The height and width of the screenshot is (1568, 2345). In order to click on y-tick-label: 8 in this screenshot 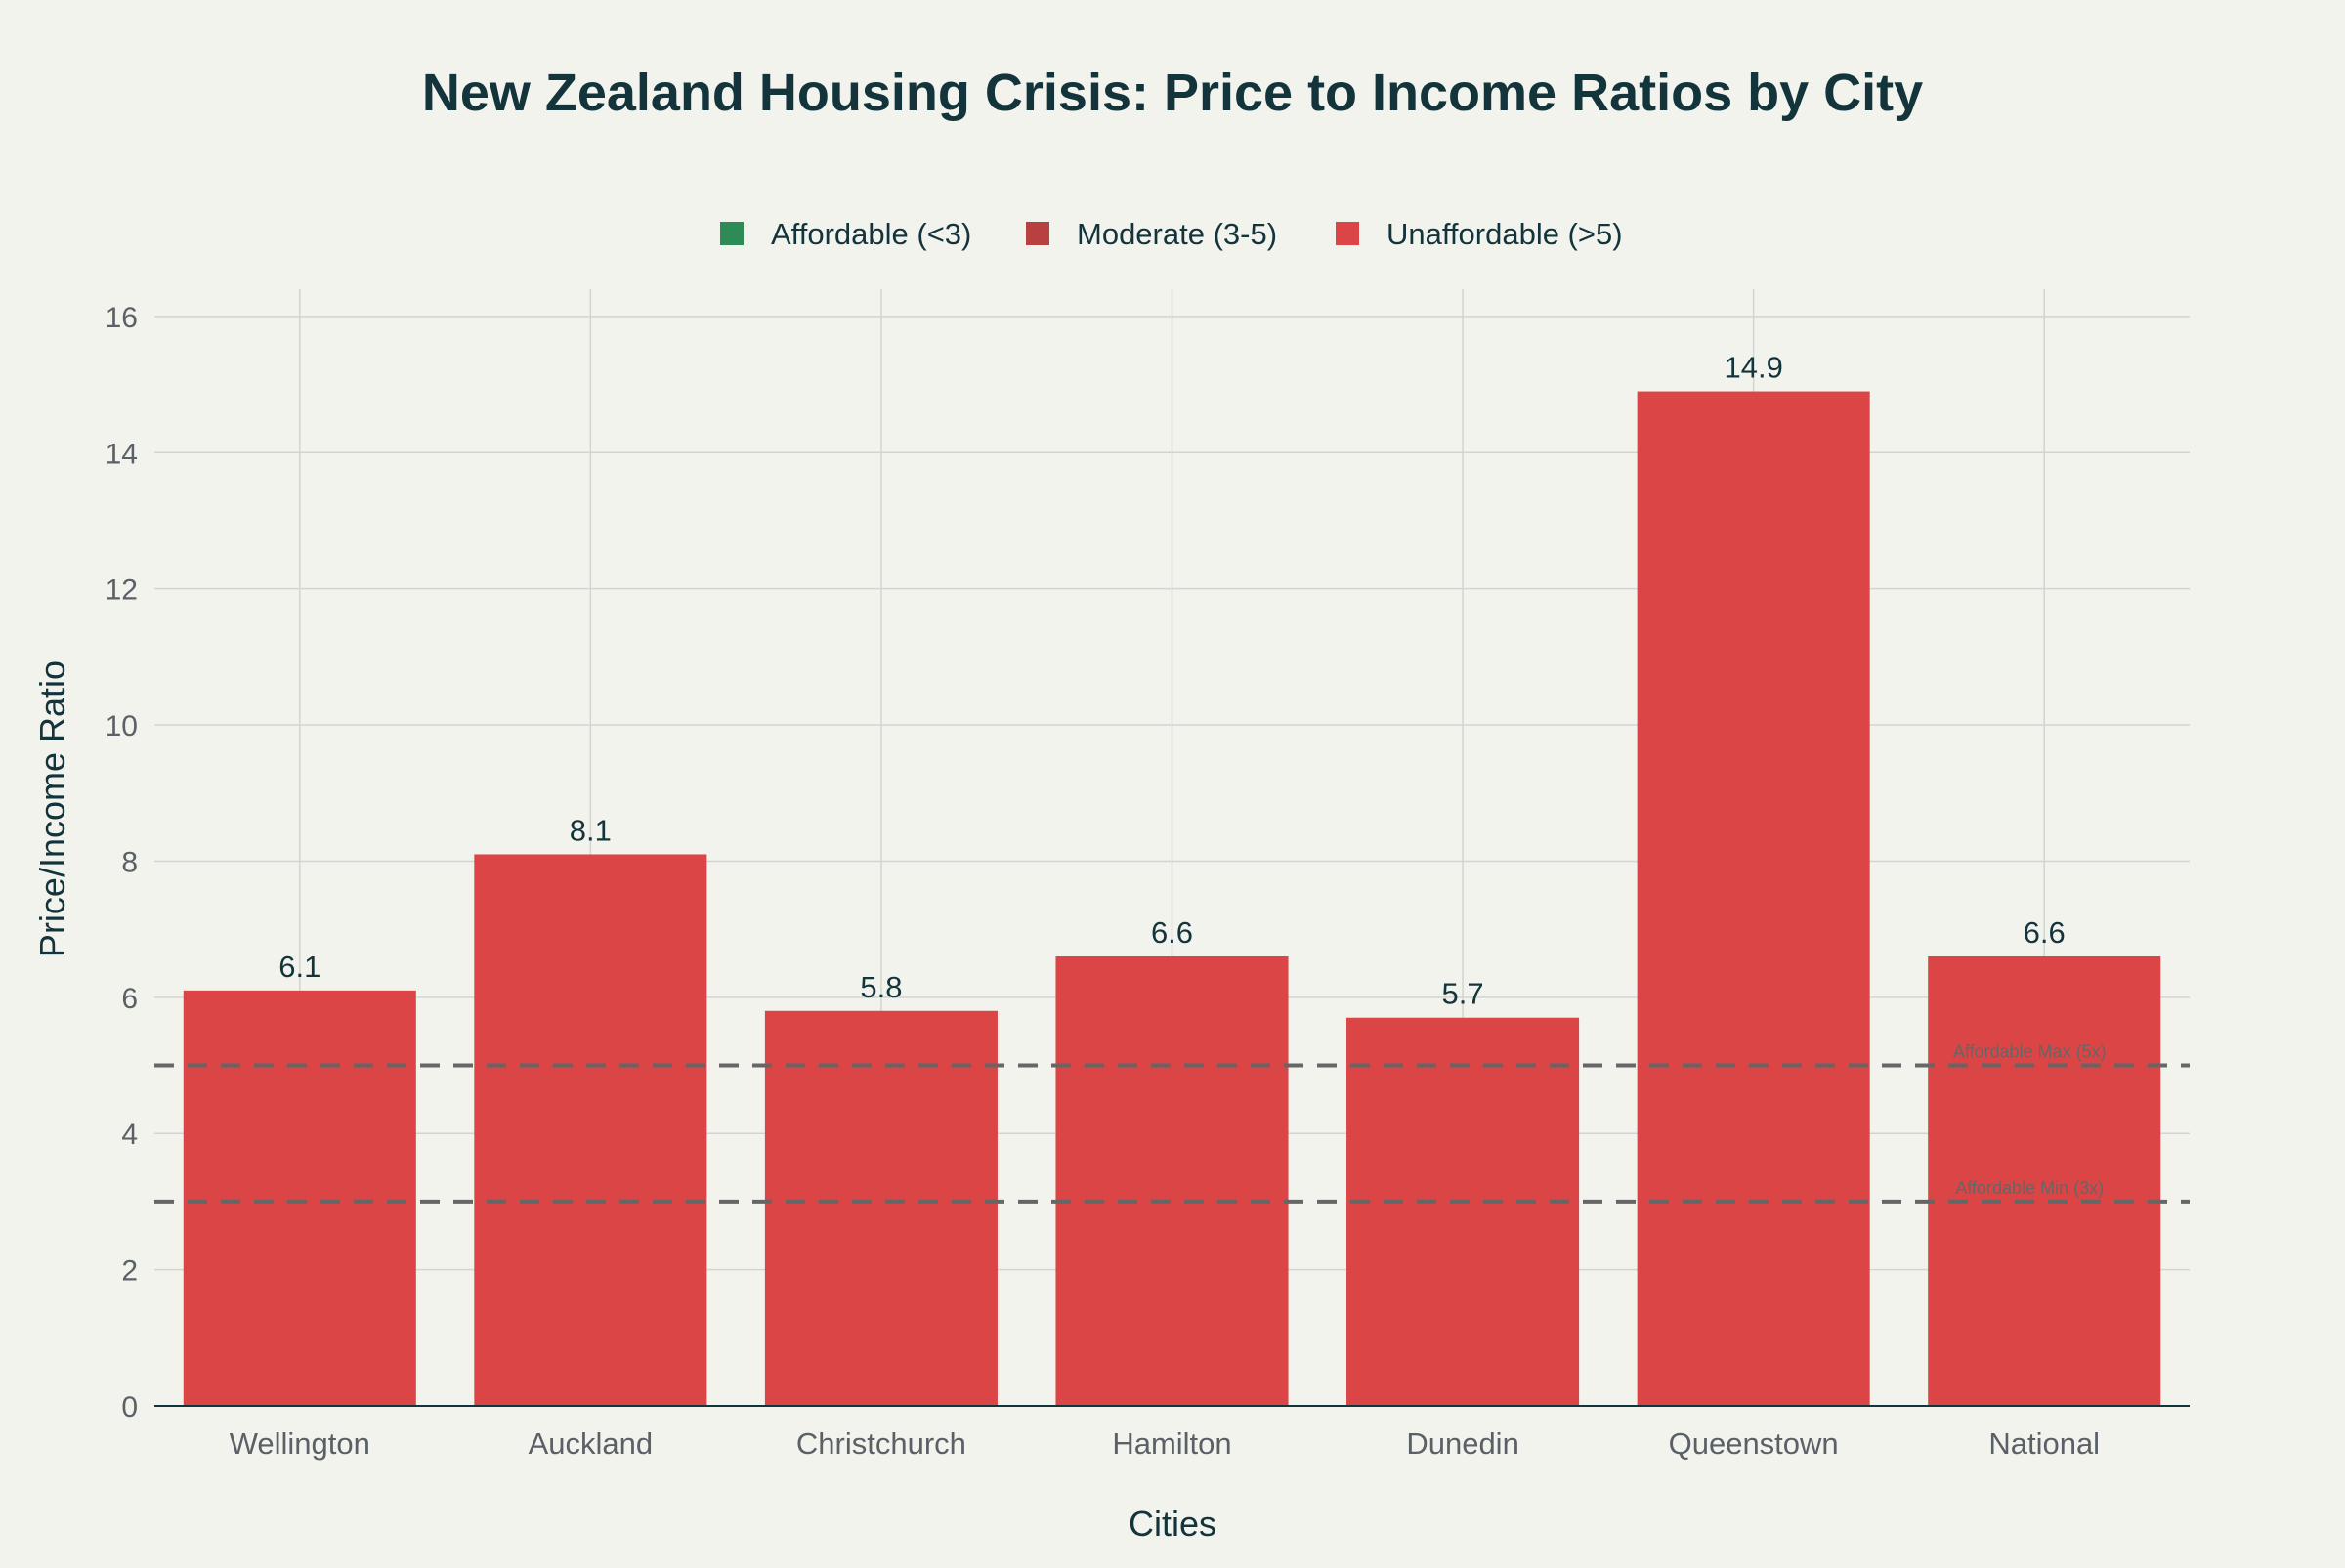, I will do `click(129, 862)`.